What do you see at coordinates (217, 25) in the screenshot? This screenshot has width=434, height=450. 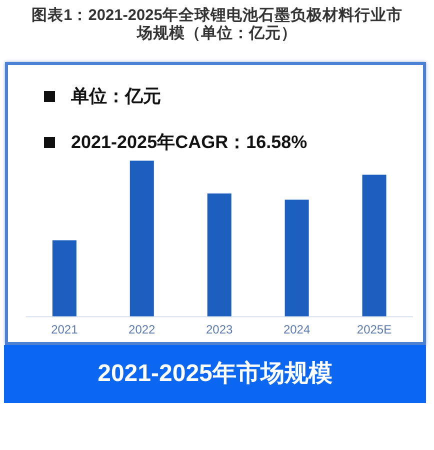 I see `chart-title: 图表1：2021-2025年全球锂电池石墨负极材料行业市场规模（单位：亿元）` at bounding box center [217, 25].